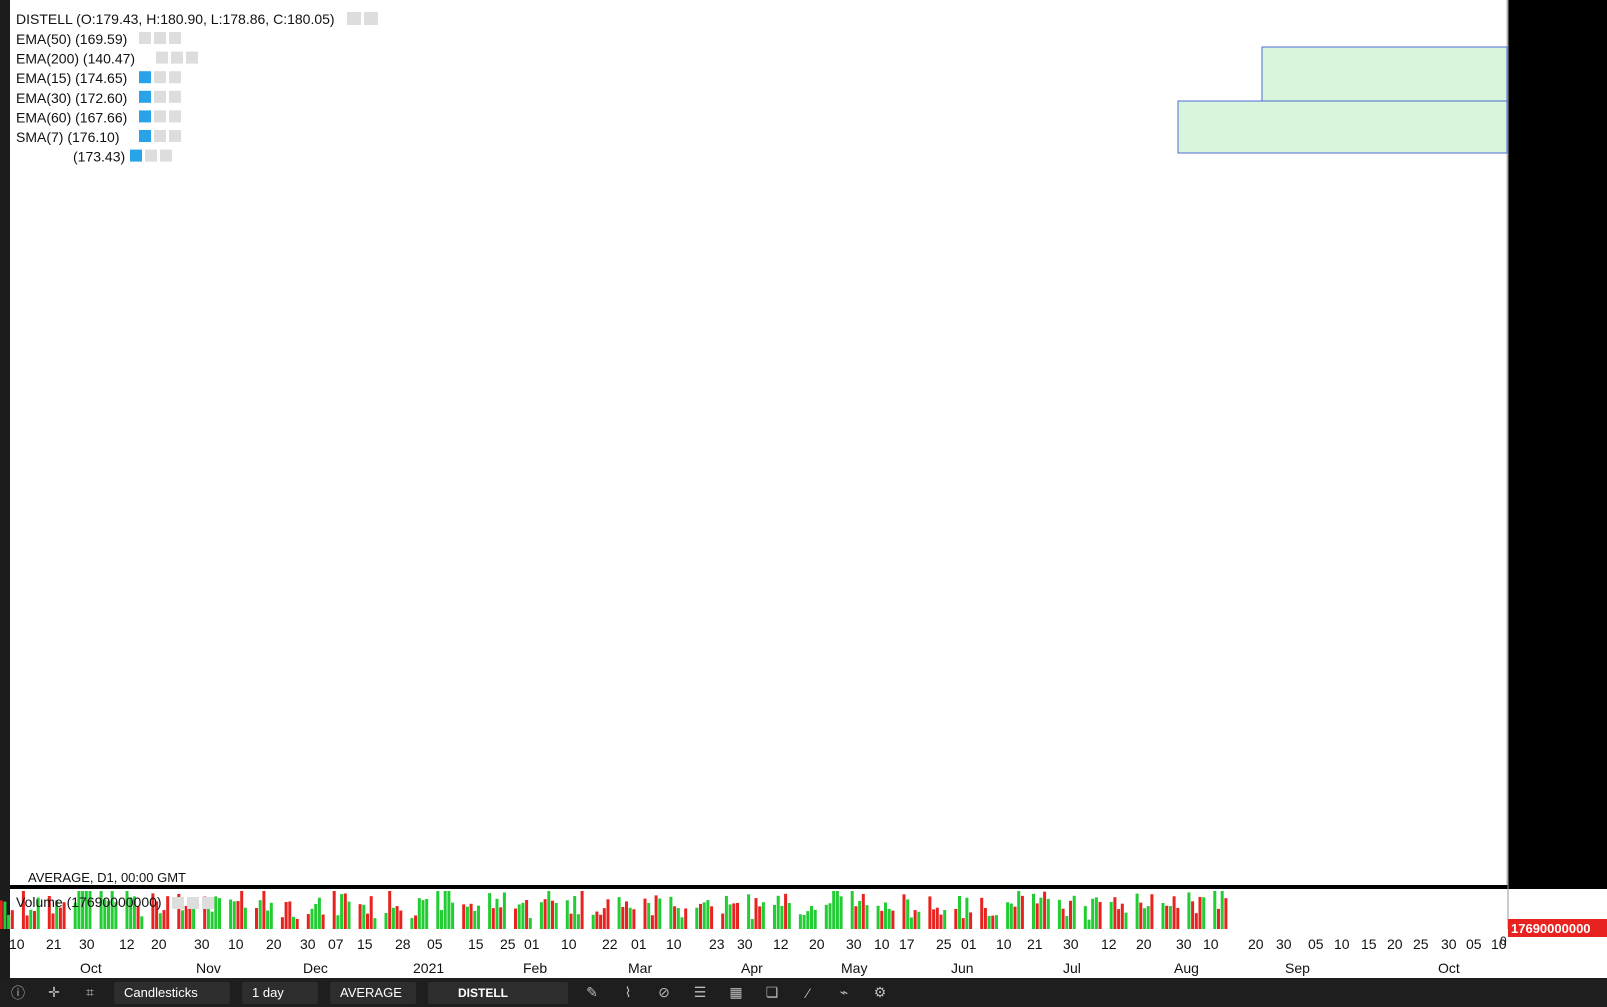 Image resolution: width=1607 pixels, height=1007 pixels. Describe the element at coordinates (373, 992) in the screenshot. I see `study-select: AVERAGE` at that location.